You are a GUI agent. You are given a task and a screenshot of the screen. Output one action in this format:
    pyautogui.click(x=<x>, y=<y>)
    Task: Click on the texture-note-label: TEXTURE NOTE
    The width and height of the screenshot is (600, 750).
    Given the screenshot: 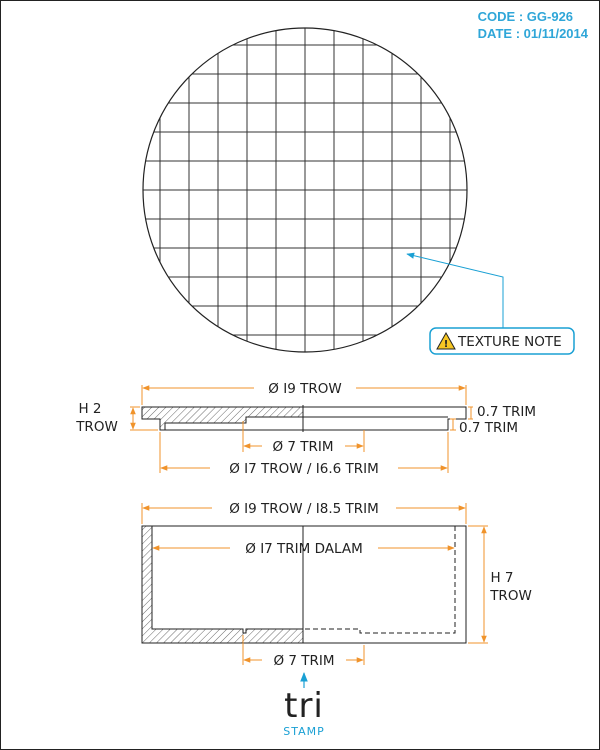 What is the action you would take?
    pyautogui.click(x=509, y=342)
    